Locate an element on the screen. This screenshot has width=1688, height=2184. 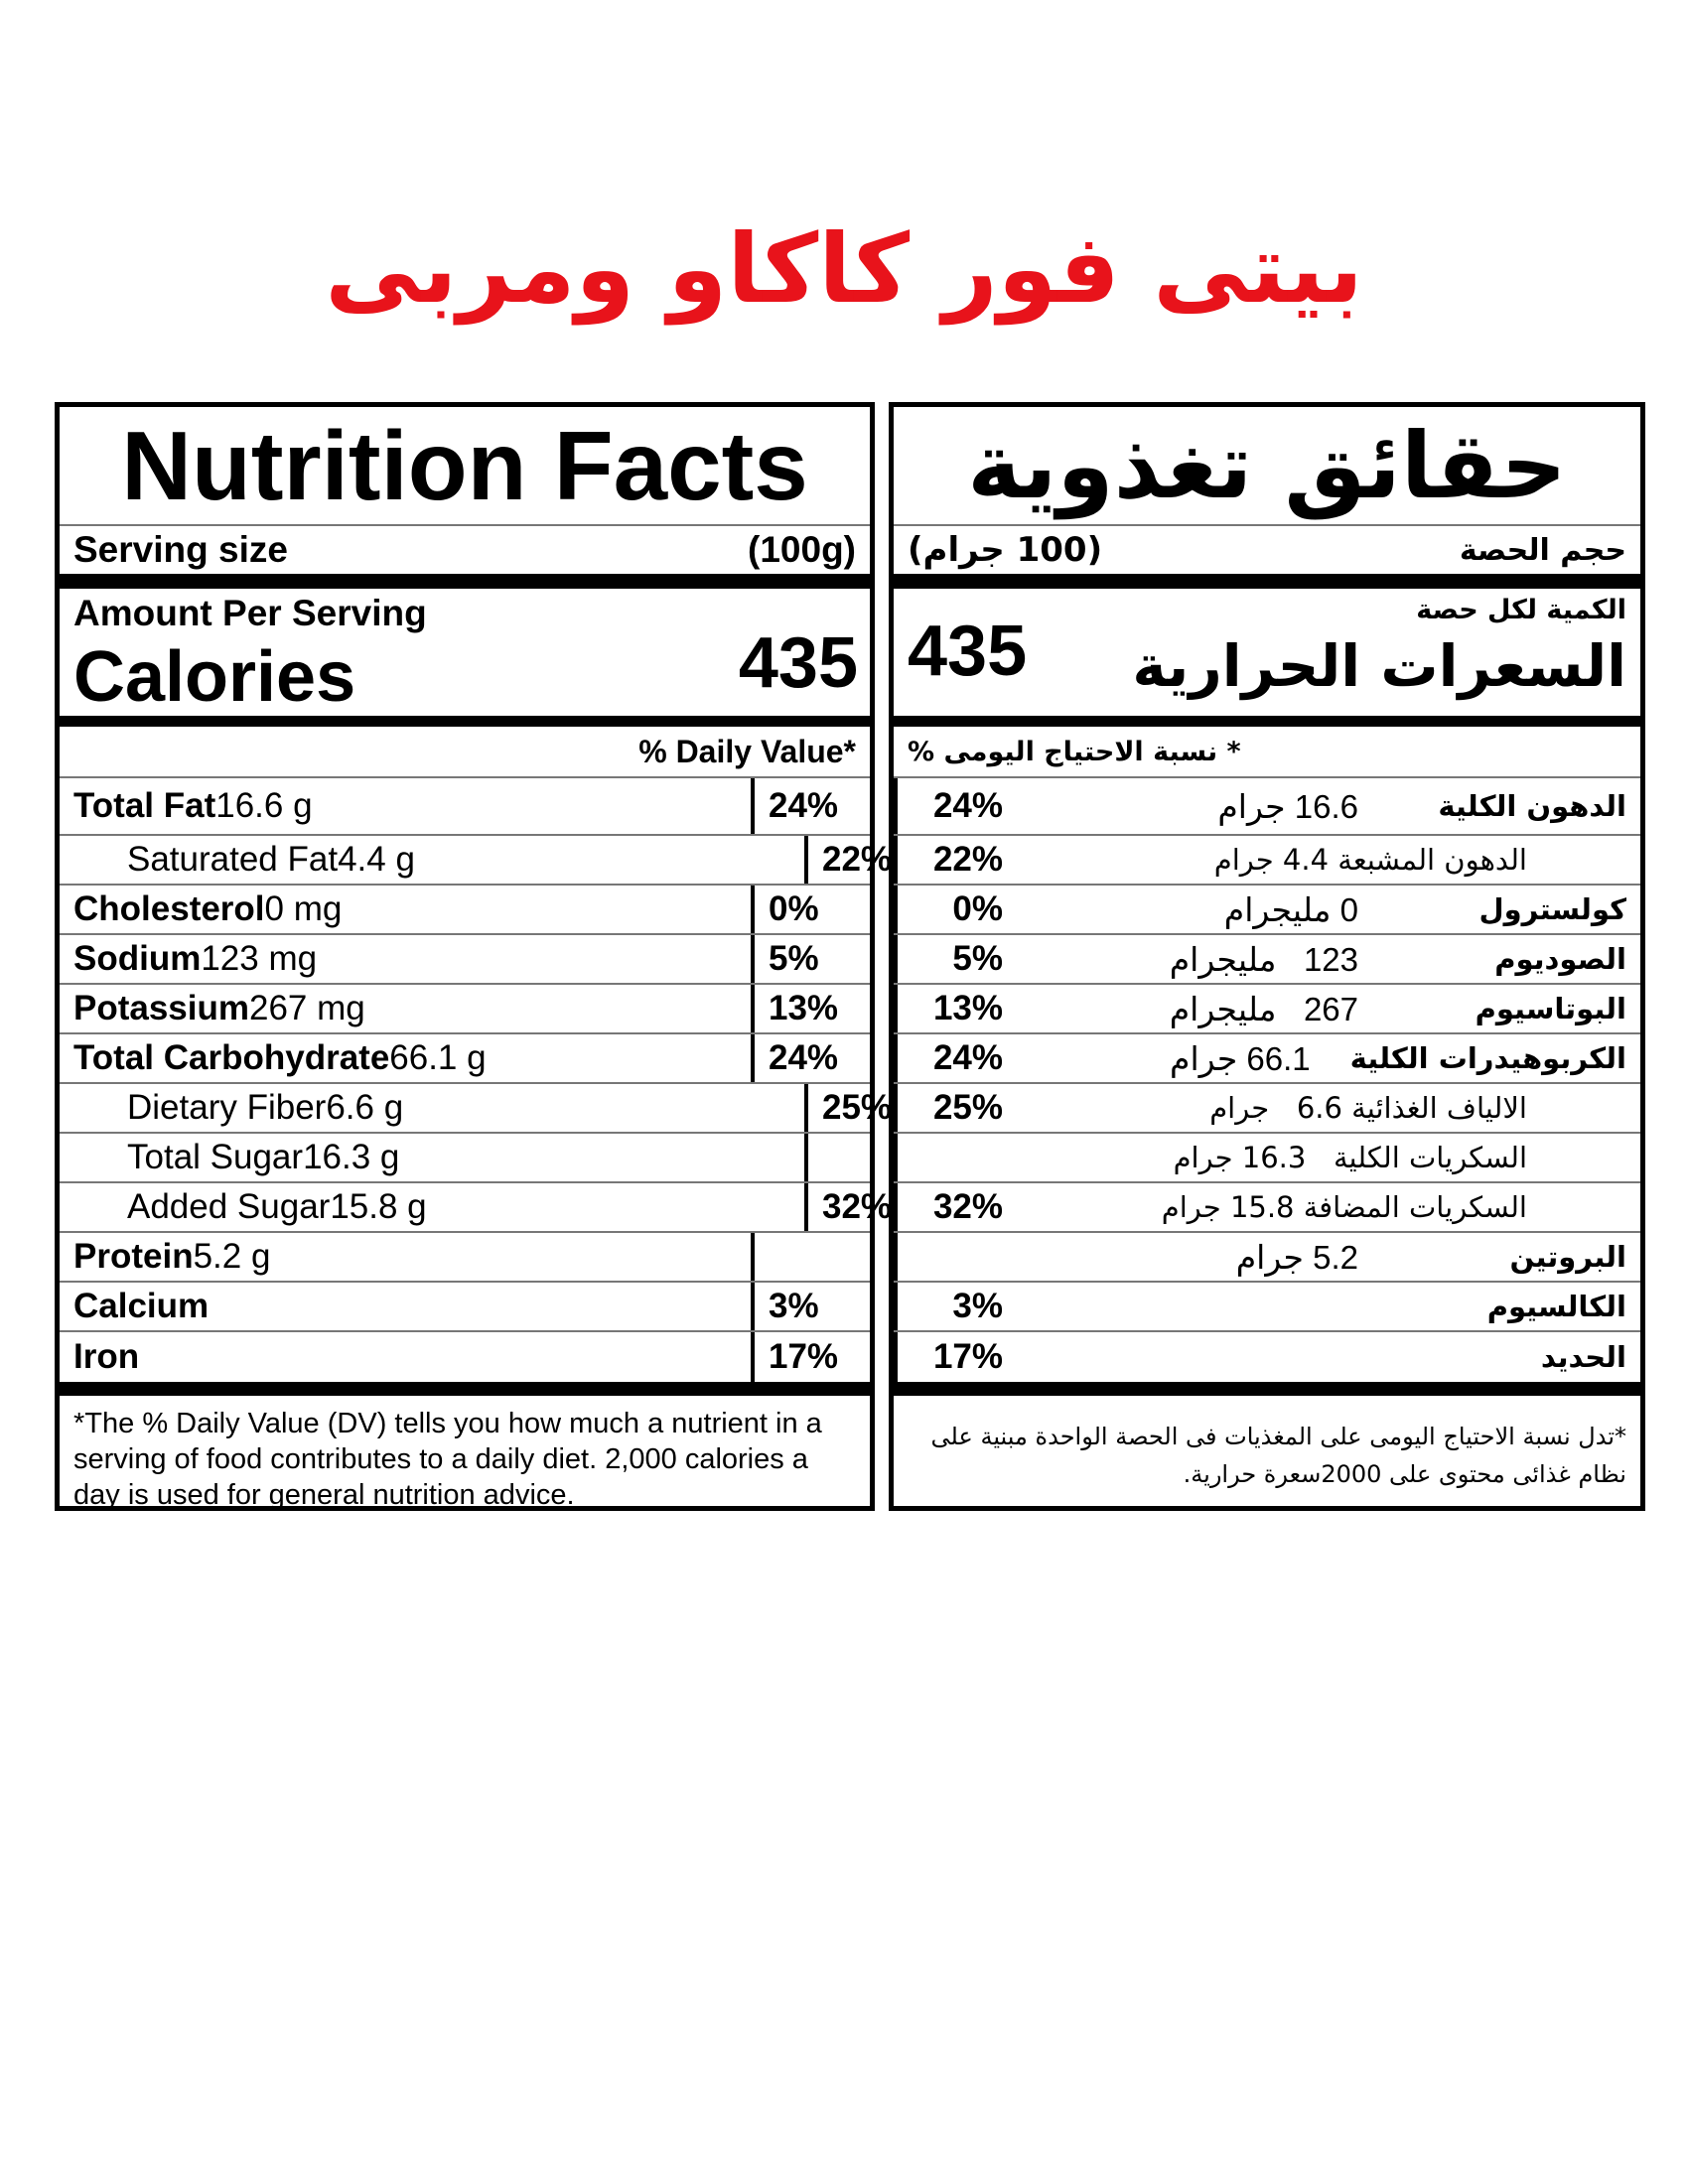
nutrient-name-cell: الالياف الغذائية 6.6 جرام is located at coordinates (1326, 1108).